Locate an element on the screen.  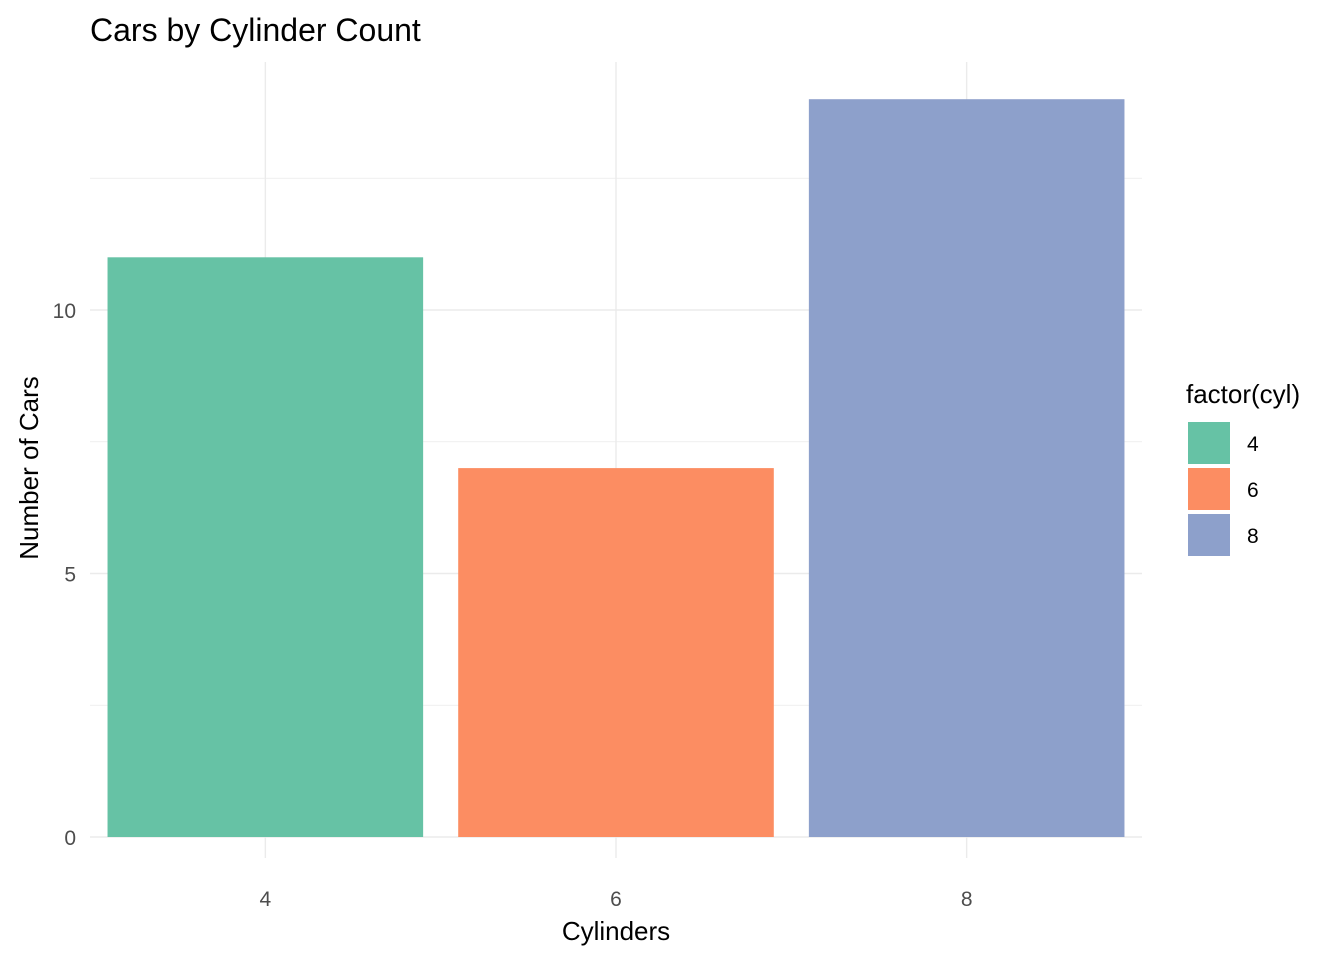
y-tick-label: 10 is located at coordinates (64, 311).